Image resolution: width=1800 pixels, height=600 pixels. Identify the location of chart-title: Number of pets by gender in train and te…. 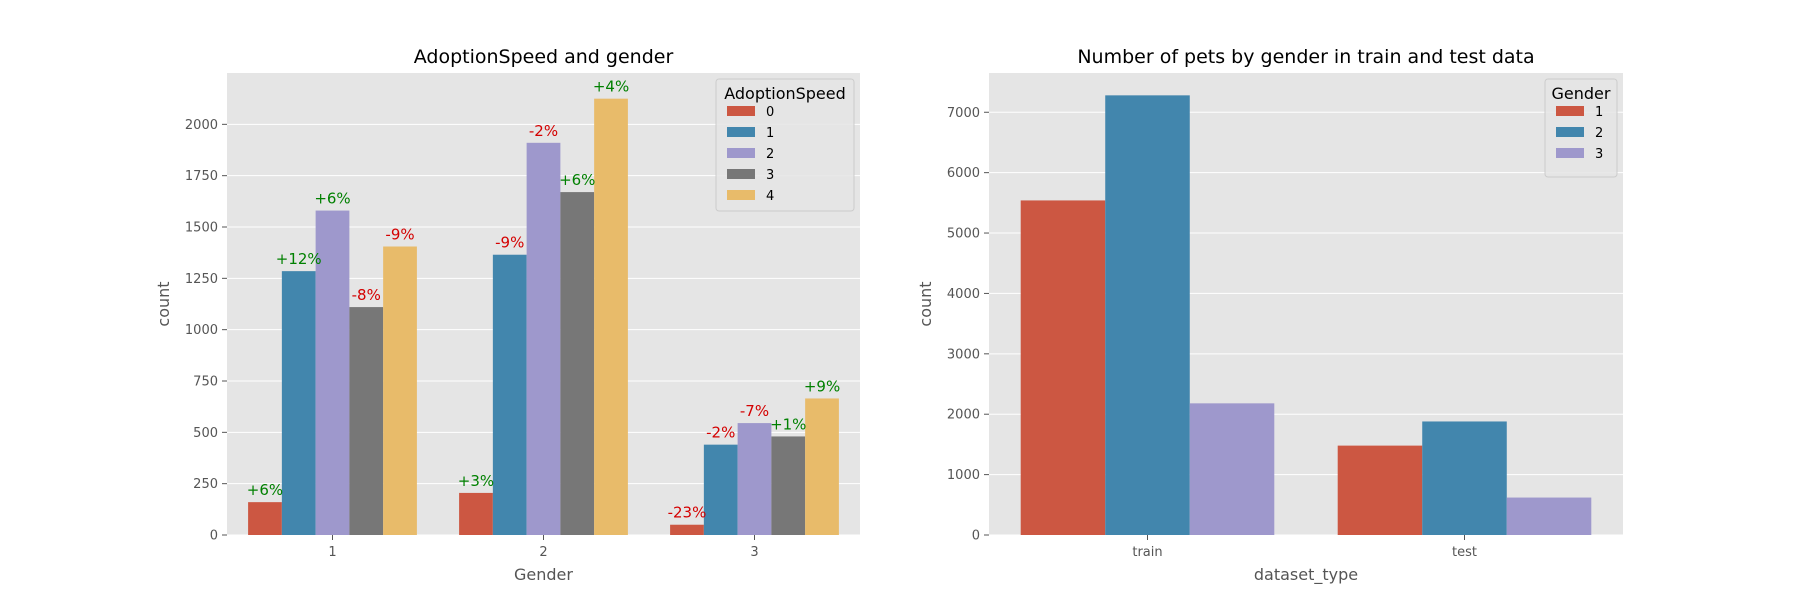
(1305, 57).